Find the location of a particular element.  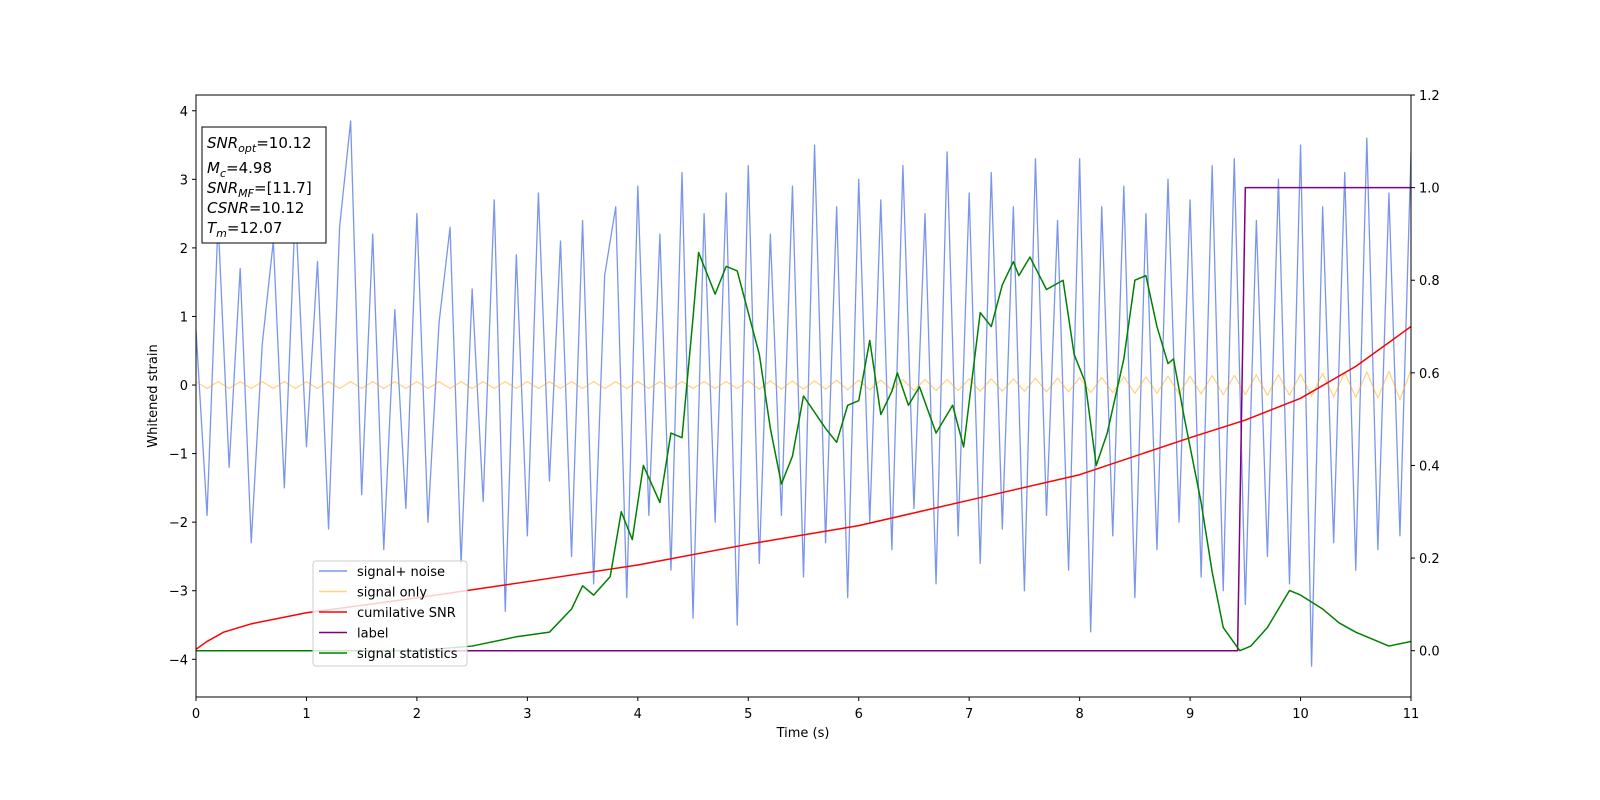

x-tick-label: 5 is located at coordinates (748, 714).